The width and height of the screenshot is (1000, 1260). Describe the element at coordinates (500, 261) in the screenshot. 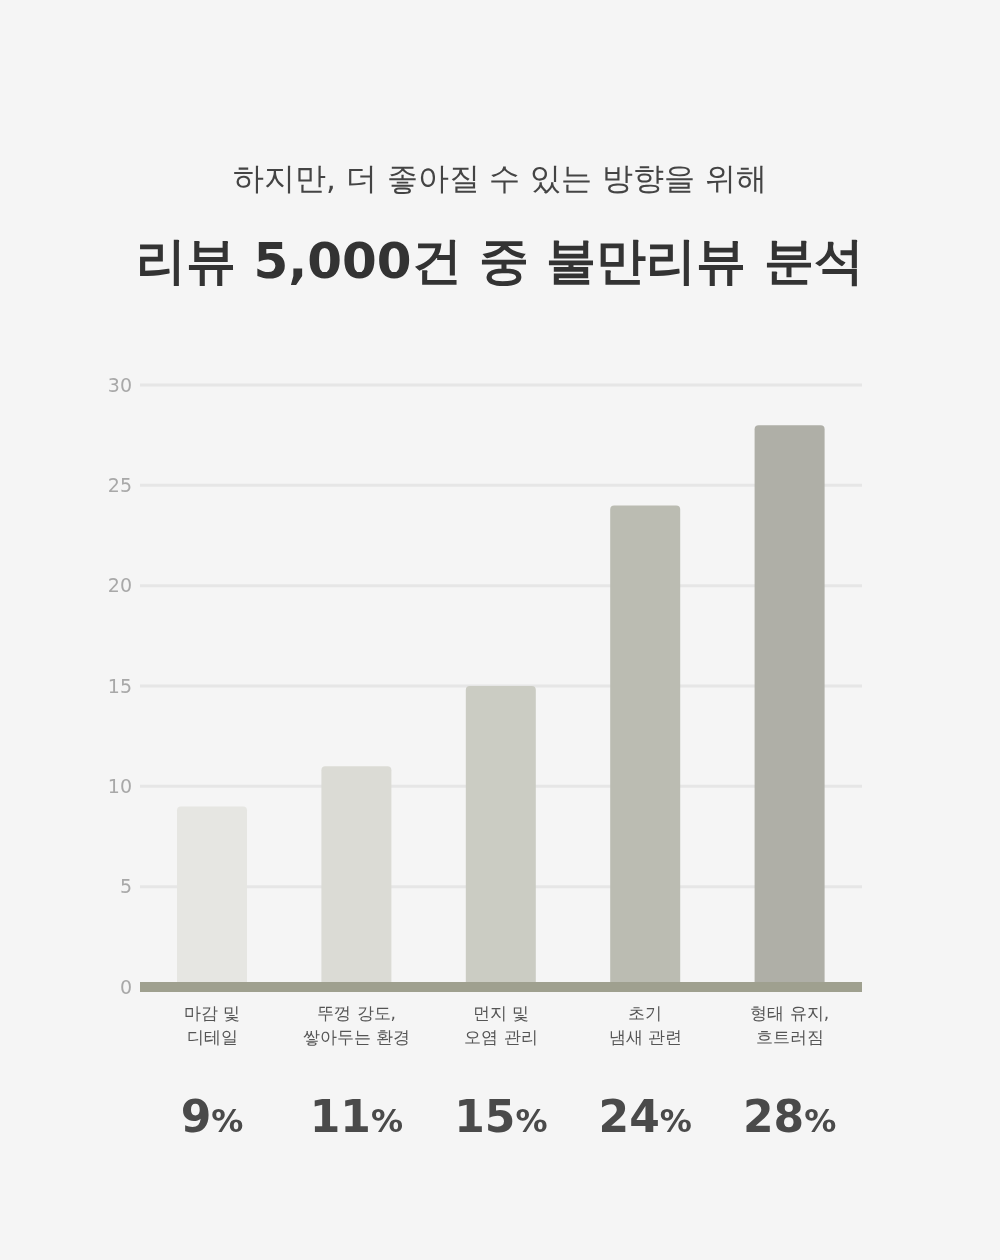

I see `chart-title: 리뷰 5,000건 중 불만리뷰 분석` at that location.